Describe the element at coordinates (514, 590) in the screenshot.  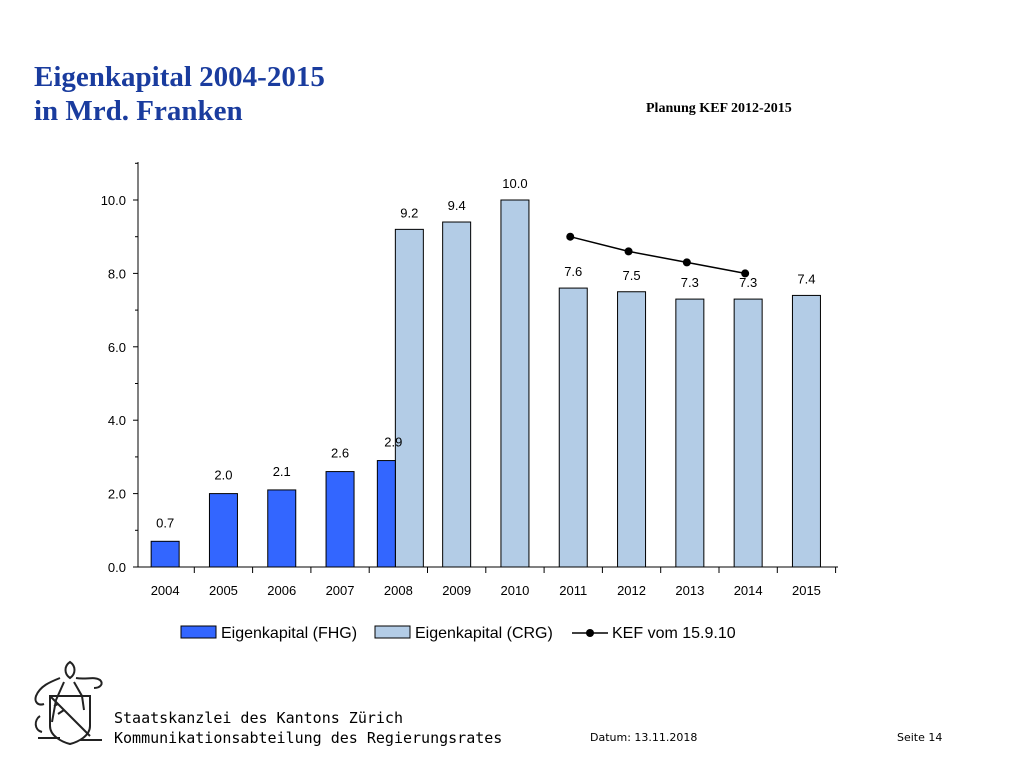
I see `x-tick-label: 2010` at that location.